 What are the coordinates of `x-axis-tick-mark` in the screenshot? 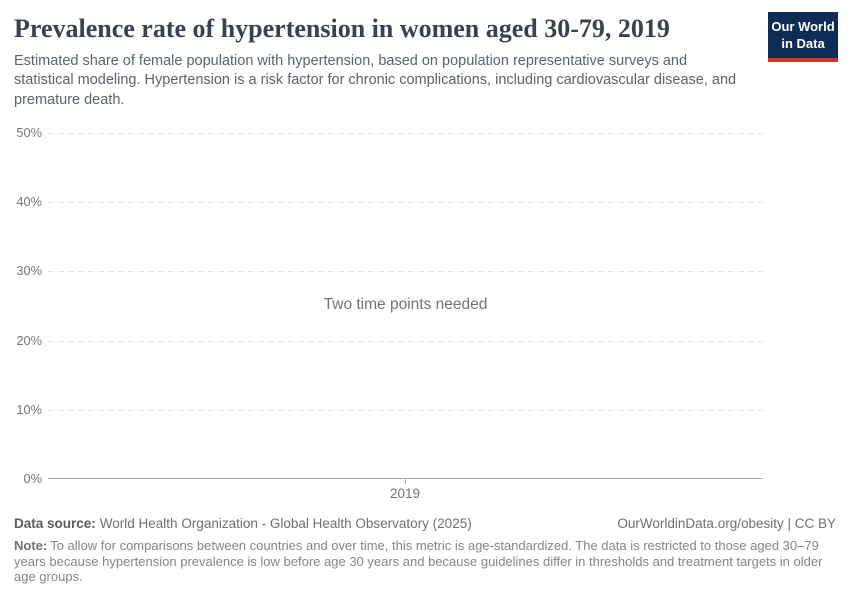 It's located at (405, 481).